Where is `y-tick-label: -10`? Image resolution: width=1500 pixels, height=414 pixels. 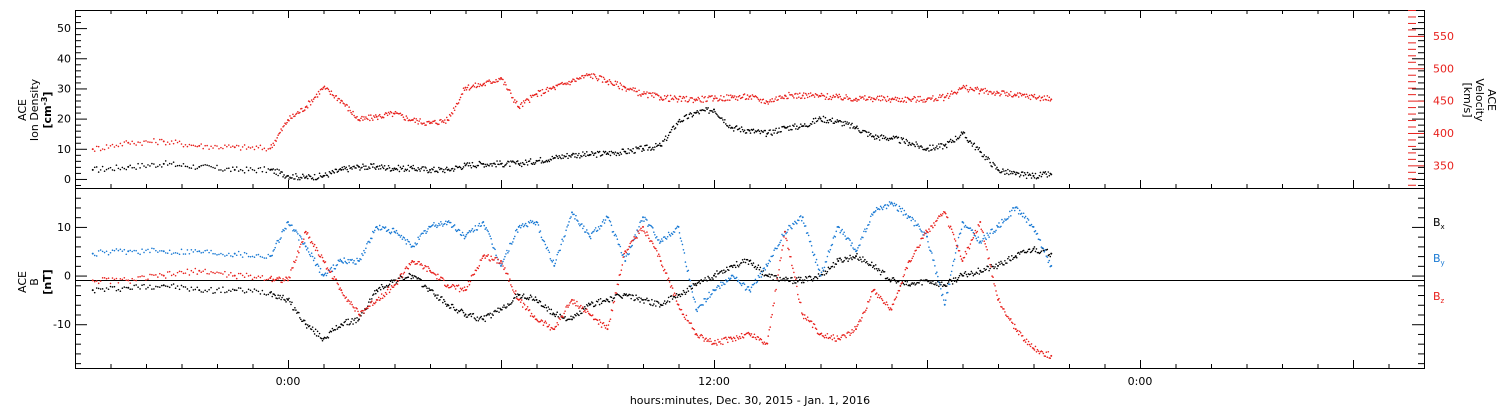
y-tick-label: -10 is located at coordinates (62, 324).